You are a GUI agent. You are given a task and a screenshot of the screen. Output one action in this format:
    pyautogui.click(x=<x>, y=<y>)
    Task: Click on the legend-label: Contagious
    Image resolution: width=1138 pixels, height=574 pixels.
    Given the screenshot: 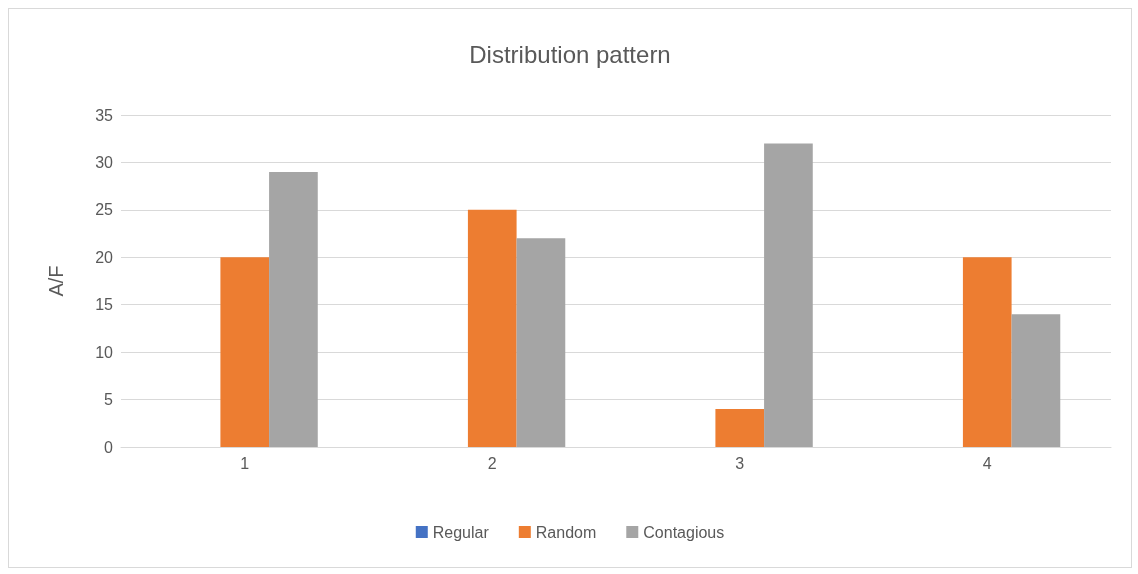 What is the action you would take?
    pyautogui.click(x=684, y=532)
    